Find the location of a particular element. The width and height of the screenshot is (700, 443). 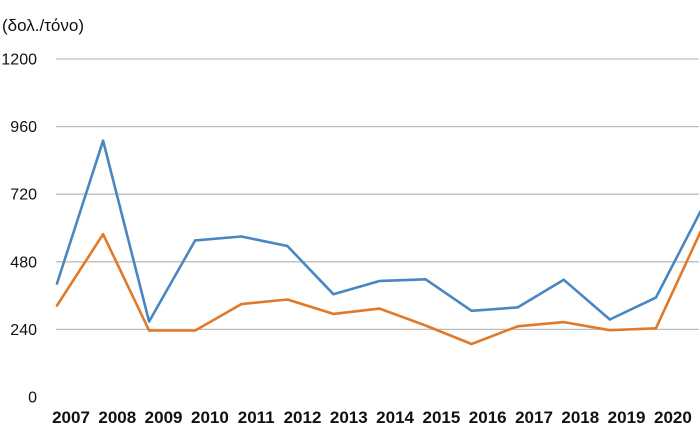

x-tick-label: 2017 is located at coordinates (534, 417).